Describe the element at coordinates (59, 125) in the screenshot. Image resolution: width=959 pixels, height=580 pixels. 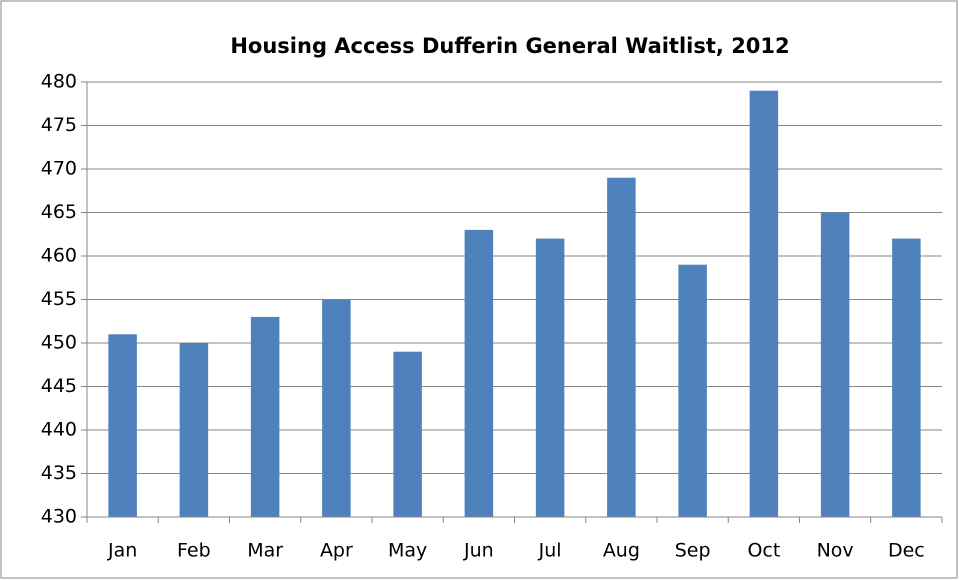
I see `y-tick-label: 475` at that location.